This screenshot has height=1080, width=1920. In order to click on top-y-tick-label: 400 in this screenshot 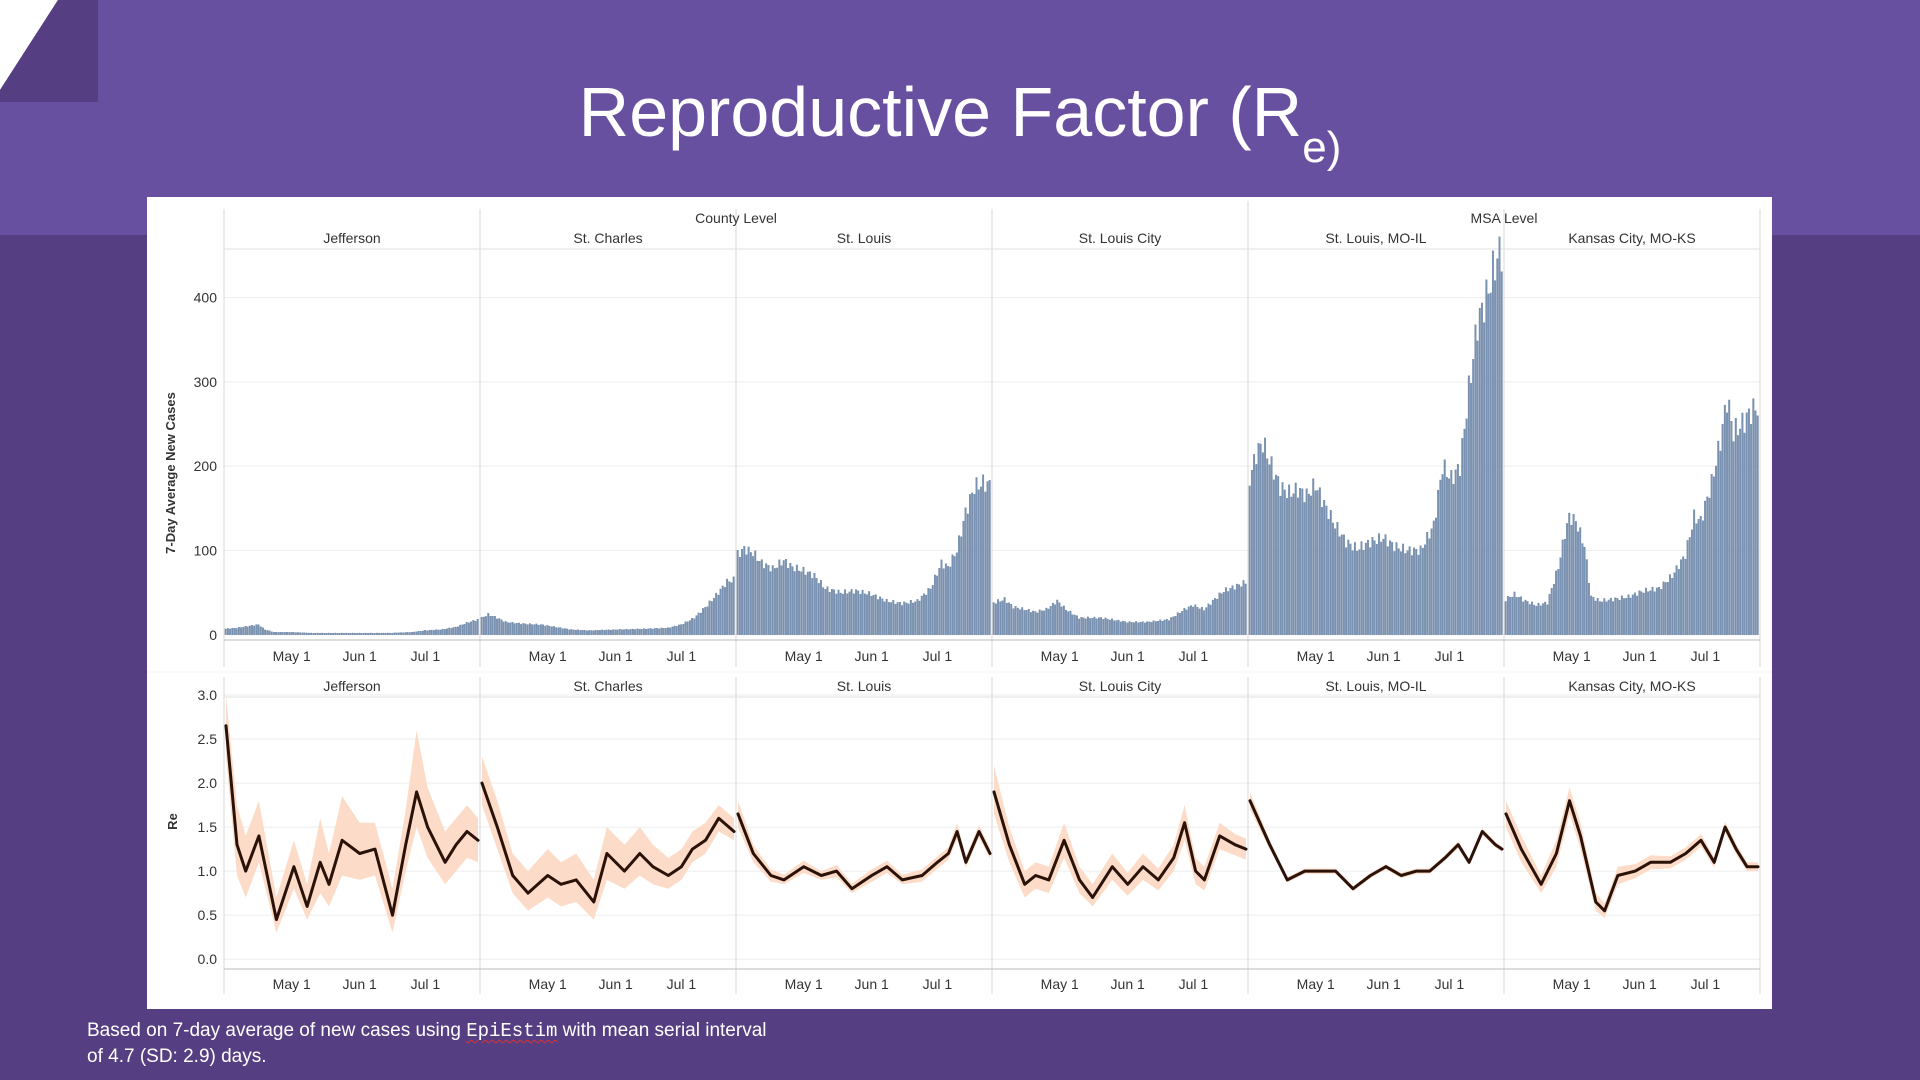, I will do `click(206, 298)`.